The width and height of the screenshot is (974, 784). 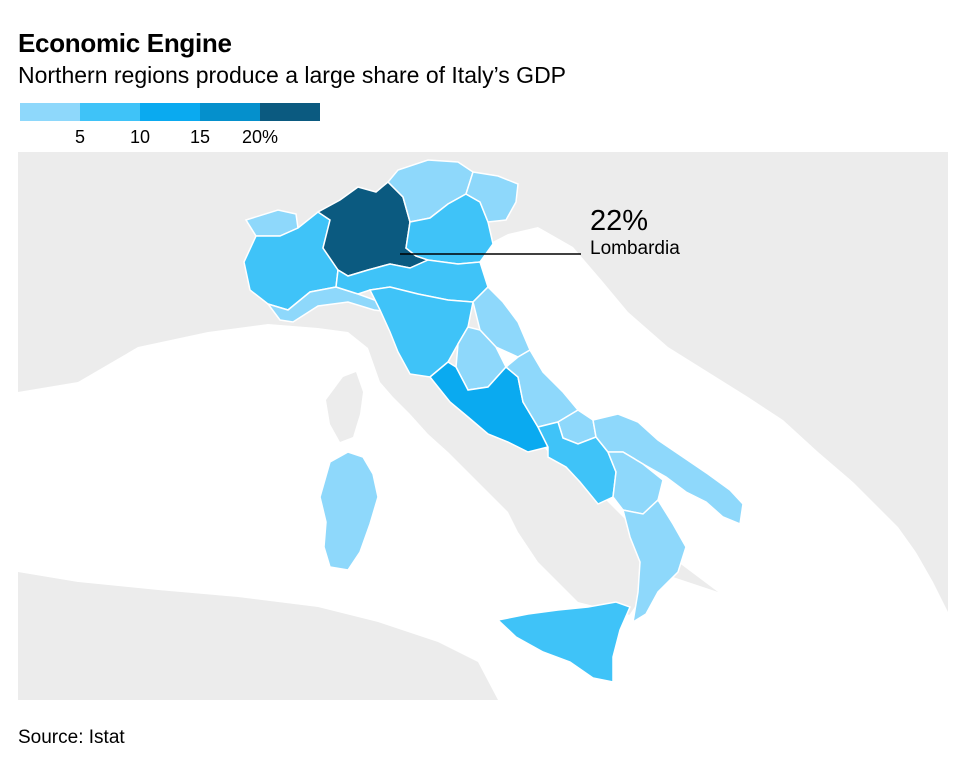 What do you see at coordinates (619, 221) in the screenshot?
I see `callout-value: 22%` at bounding box center [619, 221].